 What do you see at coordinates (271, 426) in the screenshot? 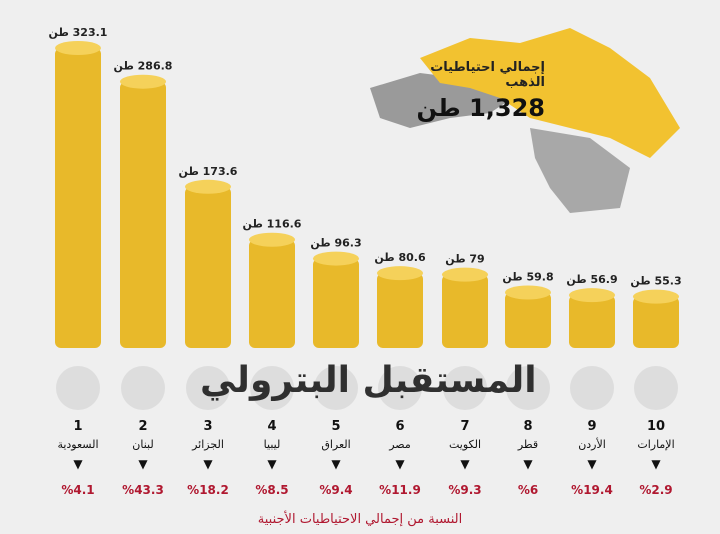
I see `rank-label: 4` at bounding box center [271, 426].